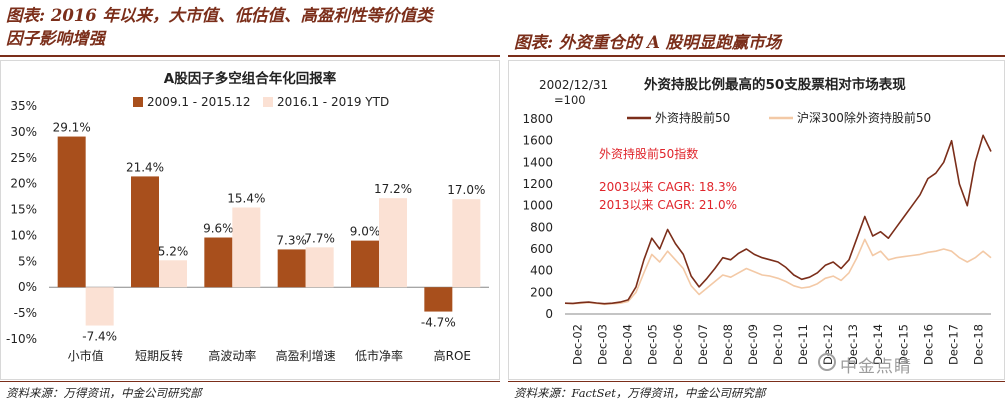  What do you see at coordinates (23, 210) in the screenshot?
I see `y-tick-label: 15%` at bounding box center [23, 210].